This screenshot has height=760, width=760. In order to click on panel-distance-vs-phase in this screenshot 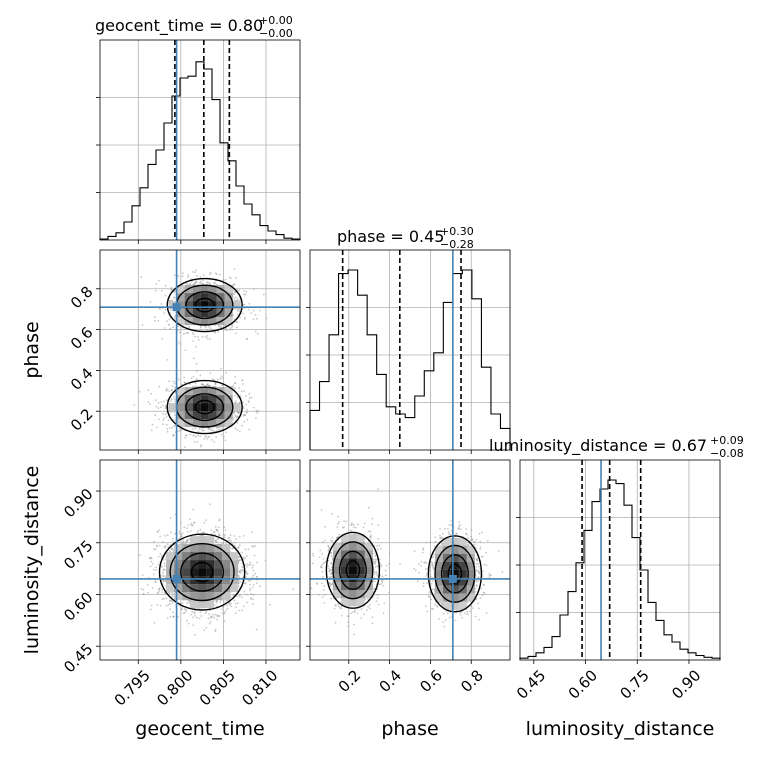, I will do `click(410, 560)`.